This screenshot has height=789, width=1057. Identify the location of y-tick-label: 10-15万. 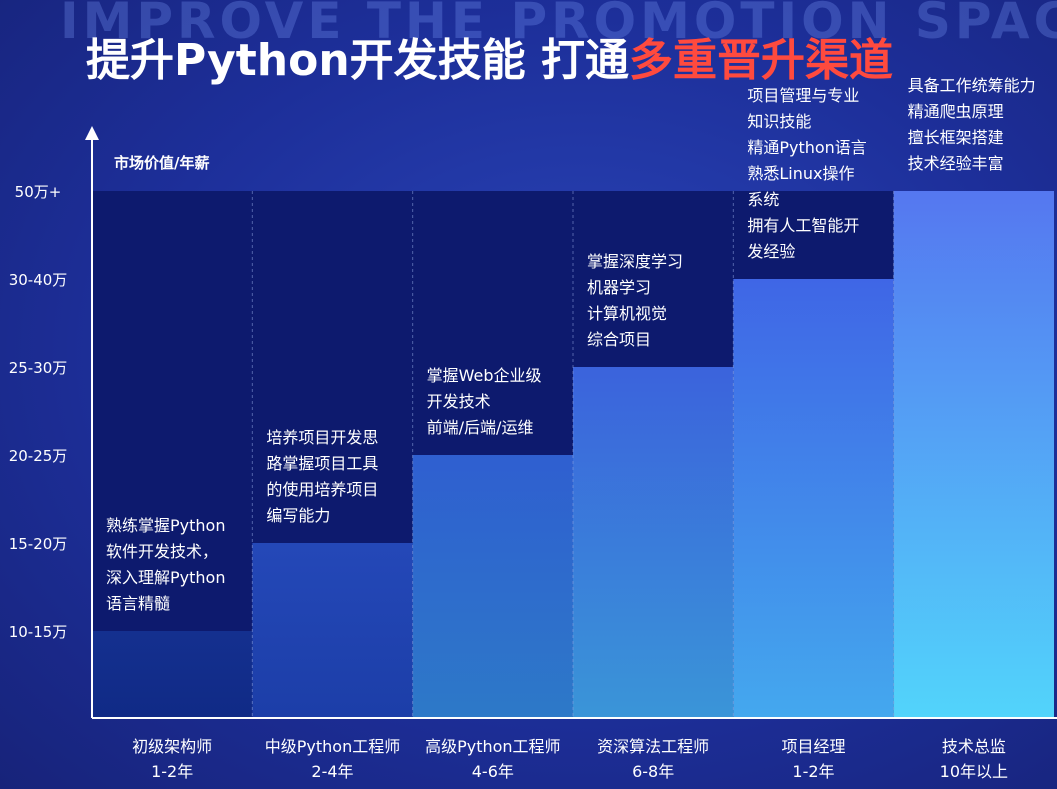
(38, 632).